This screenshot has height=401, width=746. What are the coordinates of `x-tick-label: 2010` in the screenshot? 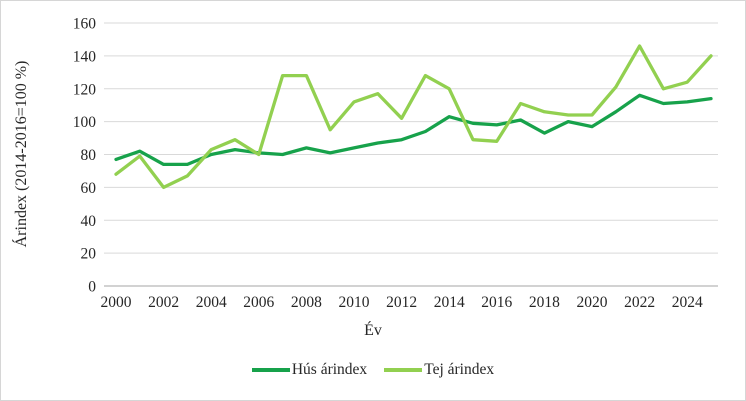 It's located at (354, 302).